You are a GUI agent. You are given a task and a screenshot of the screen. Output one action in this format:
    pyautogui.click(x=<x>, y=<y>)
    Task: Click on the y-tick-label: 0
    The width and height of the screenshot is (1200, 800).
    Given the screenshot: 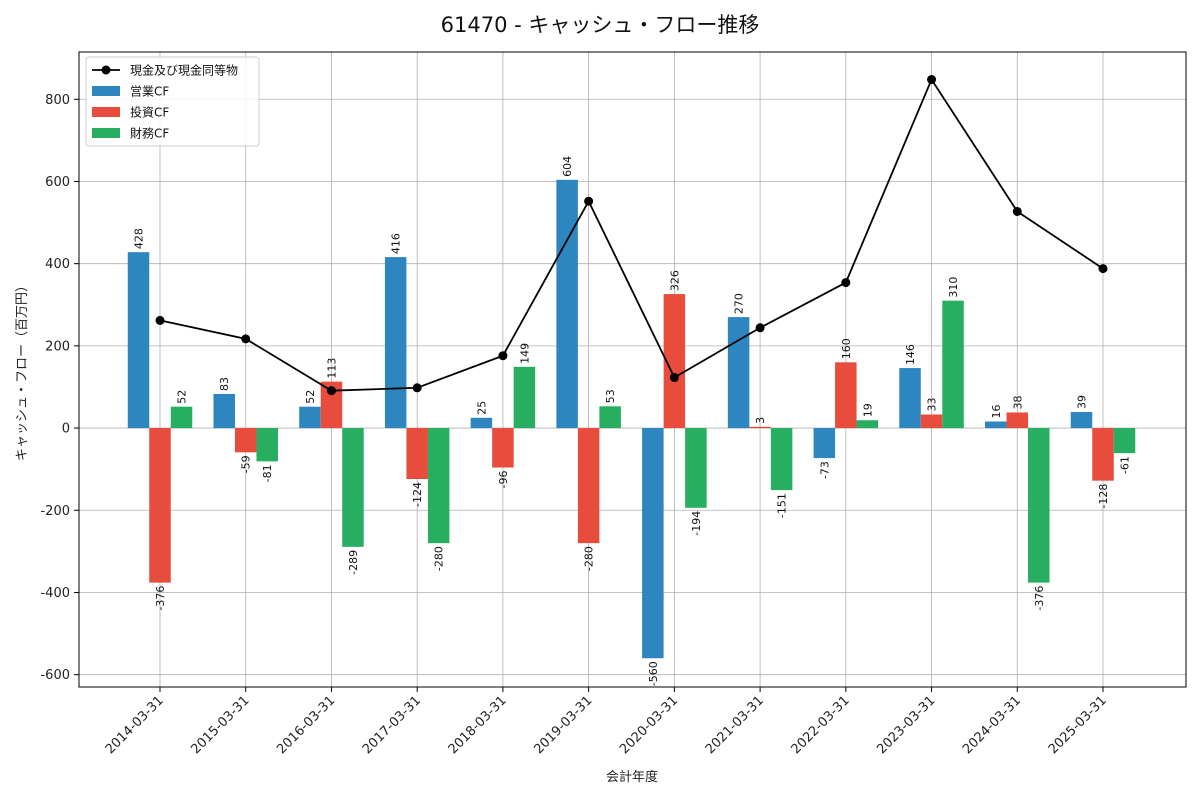 What is the action you would take?
    pyautogui.click(x=66, y=429)
    